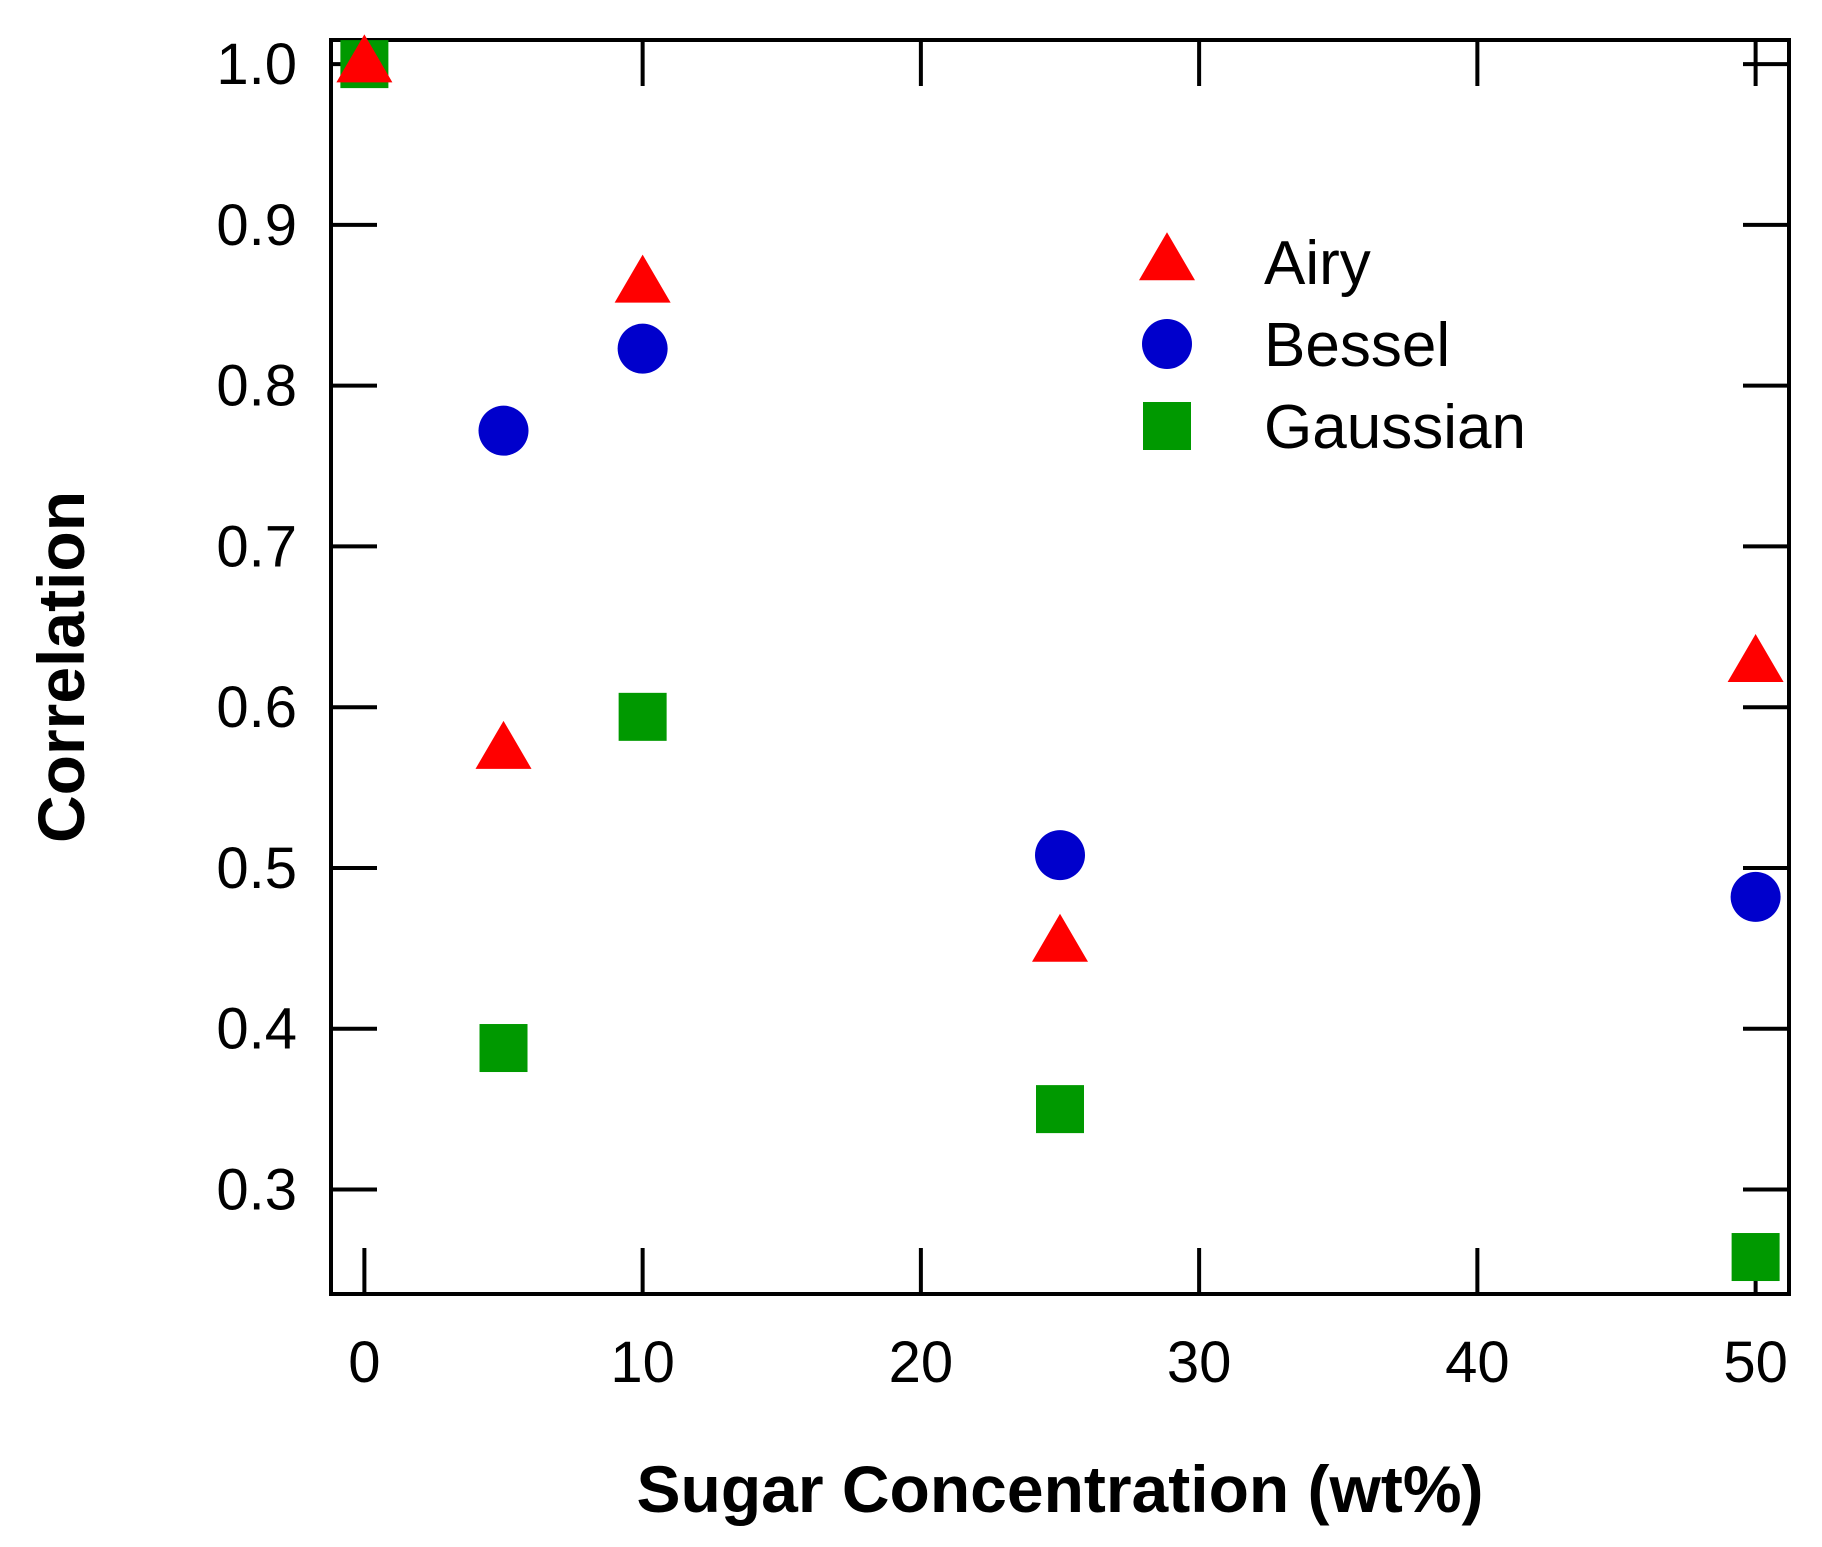 The width and height of the screenshot is (1822, 1547). Describe the element at coordinates (256, 868) in the screenshot. I see `y-tick-label: 0.5` at that location.